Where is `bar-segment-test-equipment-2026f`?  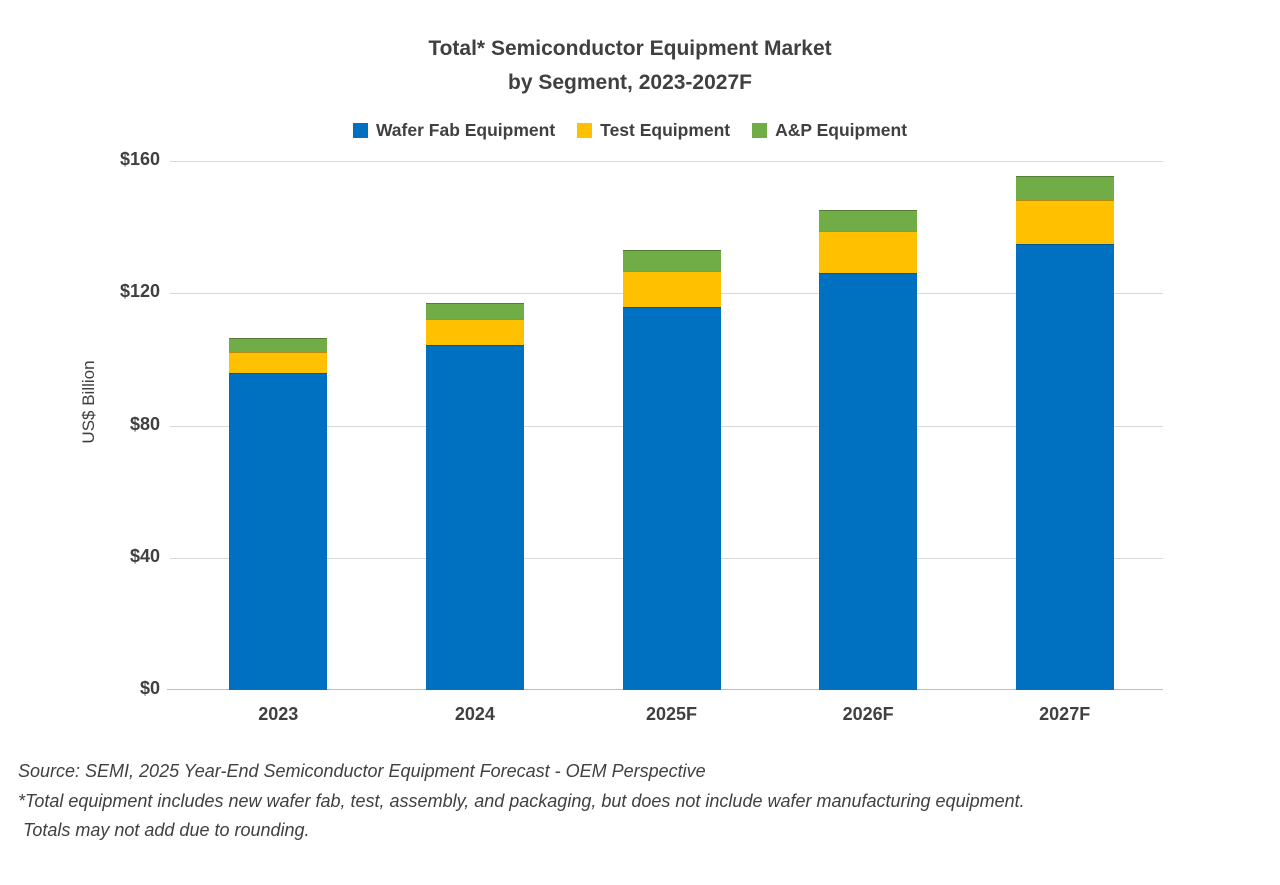
bar-segment-test-equipment-2026f is located at coordinates (868, 252).